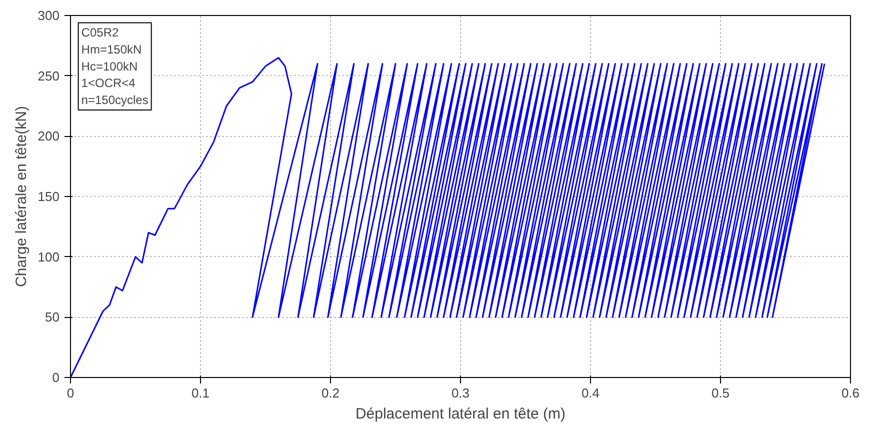 The image size is (886, 439). I want to click on y-tick-label: 250, so click(49, 76).